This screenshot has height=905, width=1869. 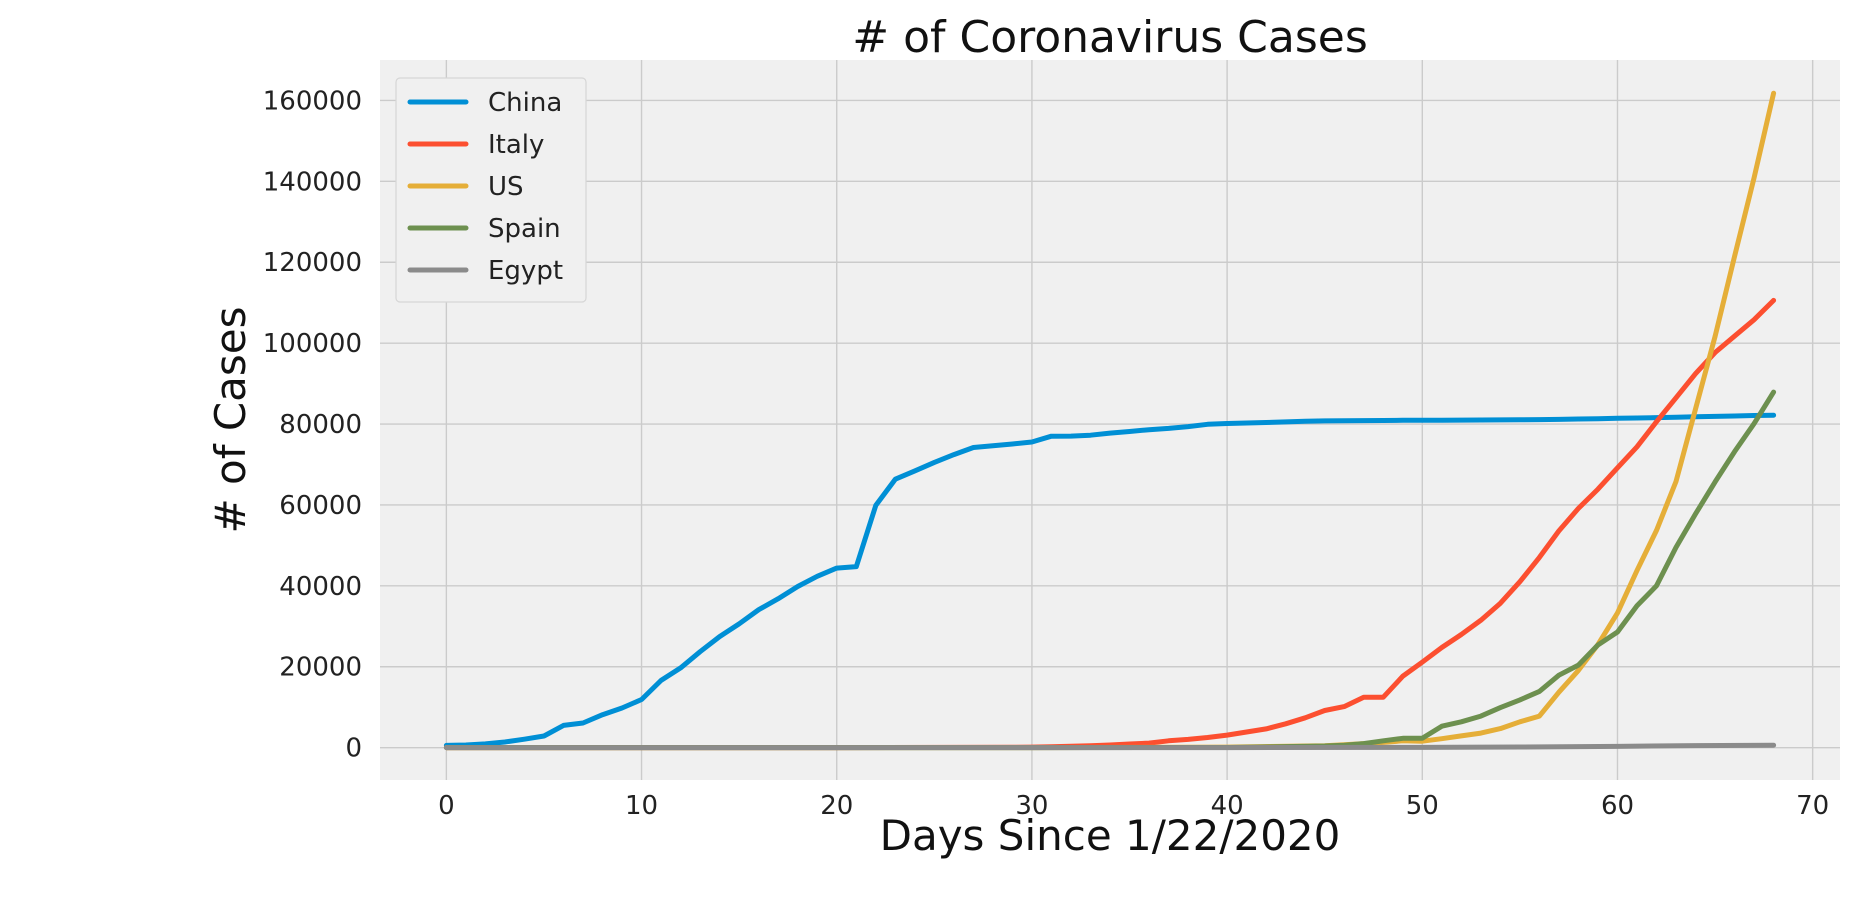 What do you see at coordinates (1110, 37) in the screenshot?
I see `chart-title: # of Coronavirus Cases` at bounding box center [1110, 37].